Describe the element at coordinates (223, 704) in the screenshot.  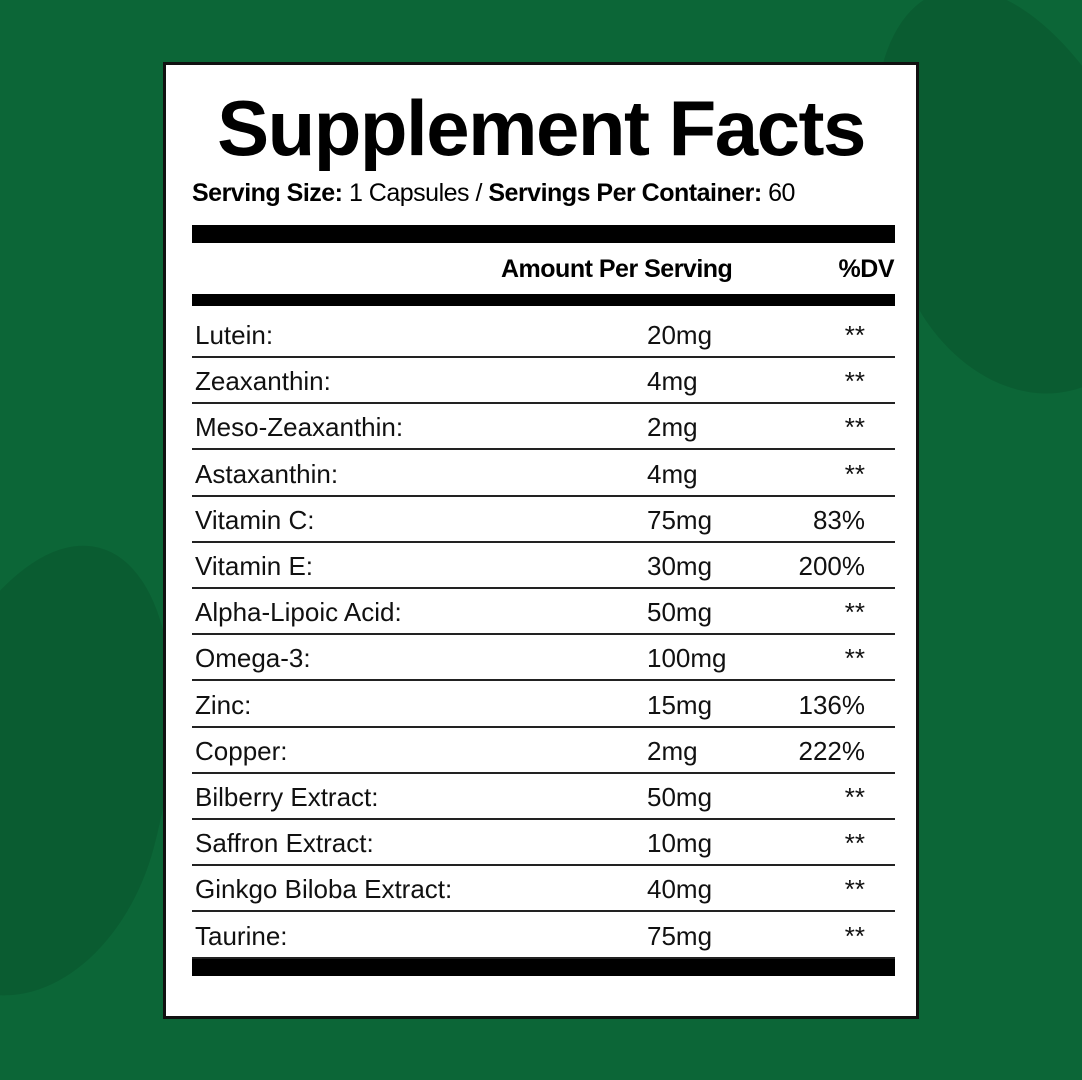
I see `nutrient-name: Zinc:` at that location.